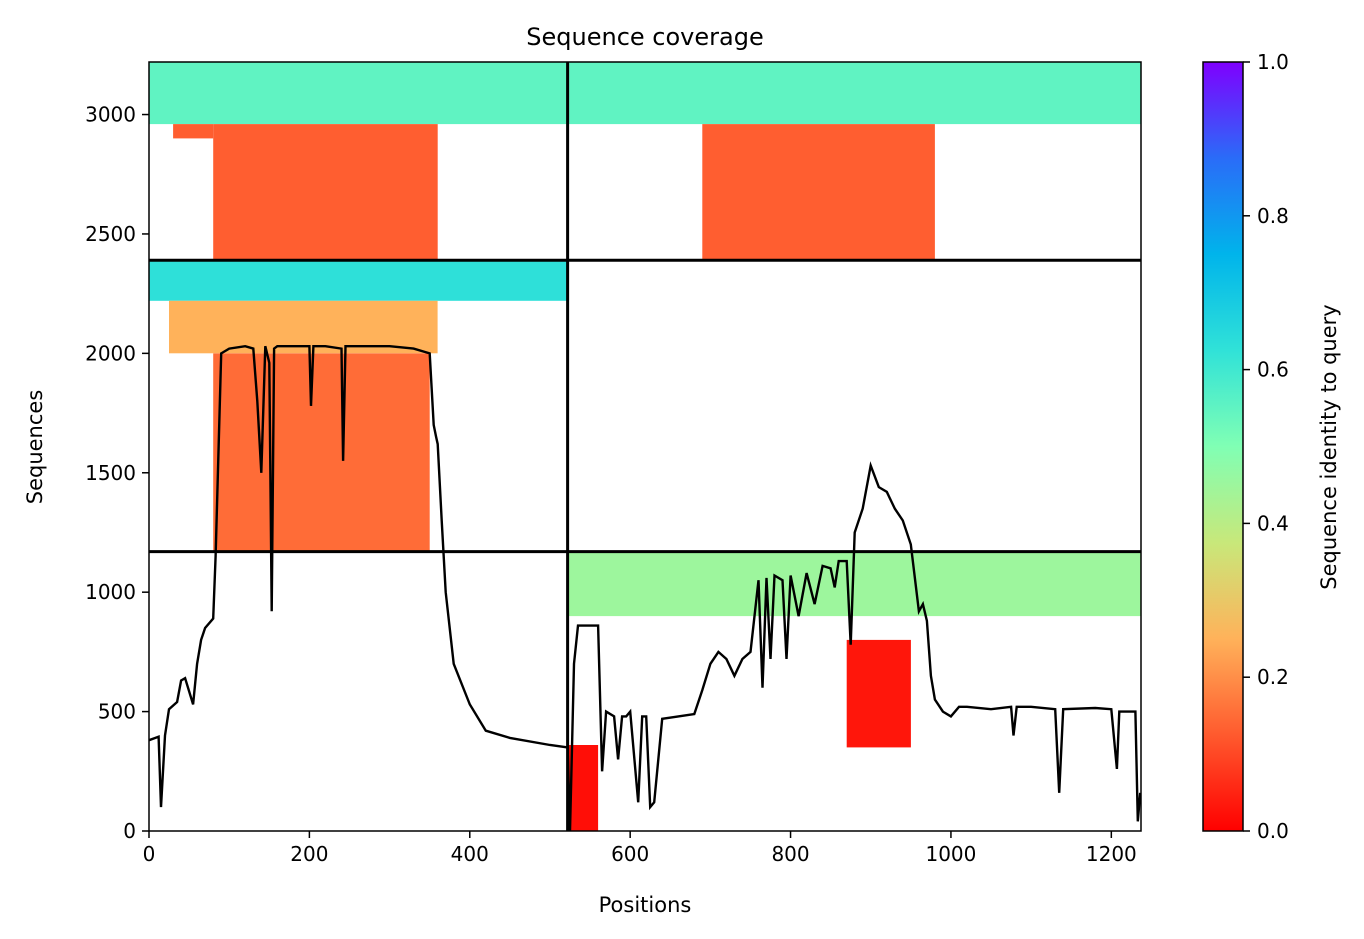 The height and width of the screenshot is (939, 1364). I want to click on x-tick-label: 200, so click(309, 854).